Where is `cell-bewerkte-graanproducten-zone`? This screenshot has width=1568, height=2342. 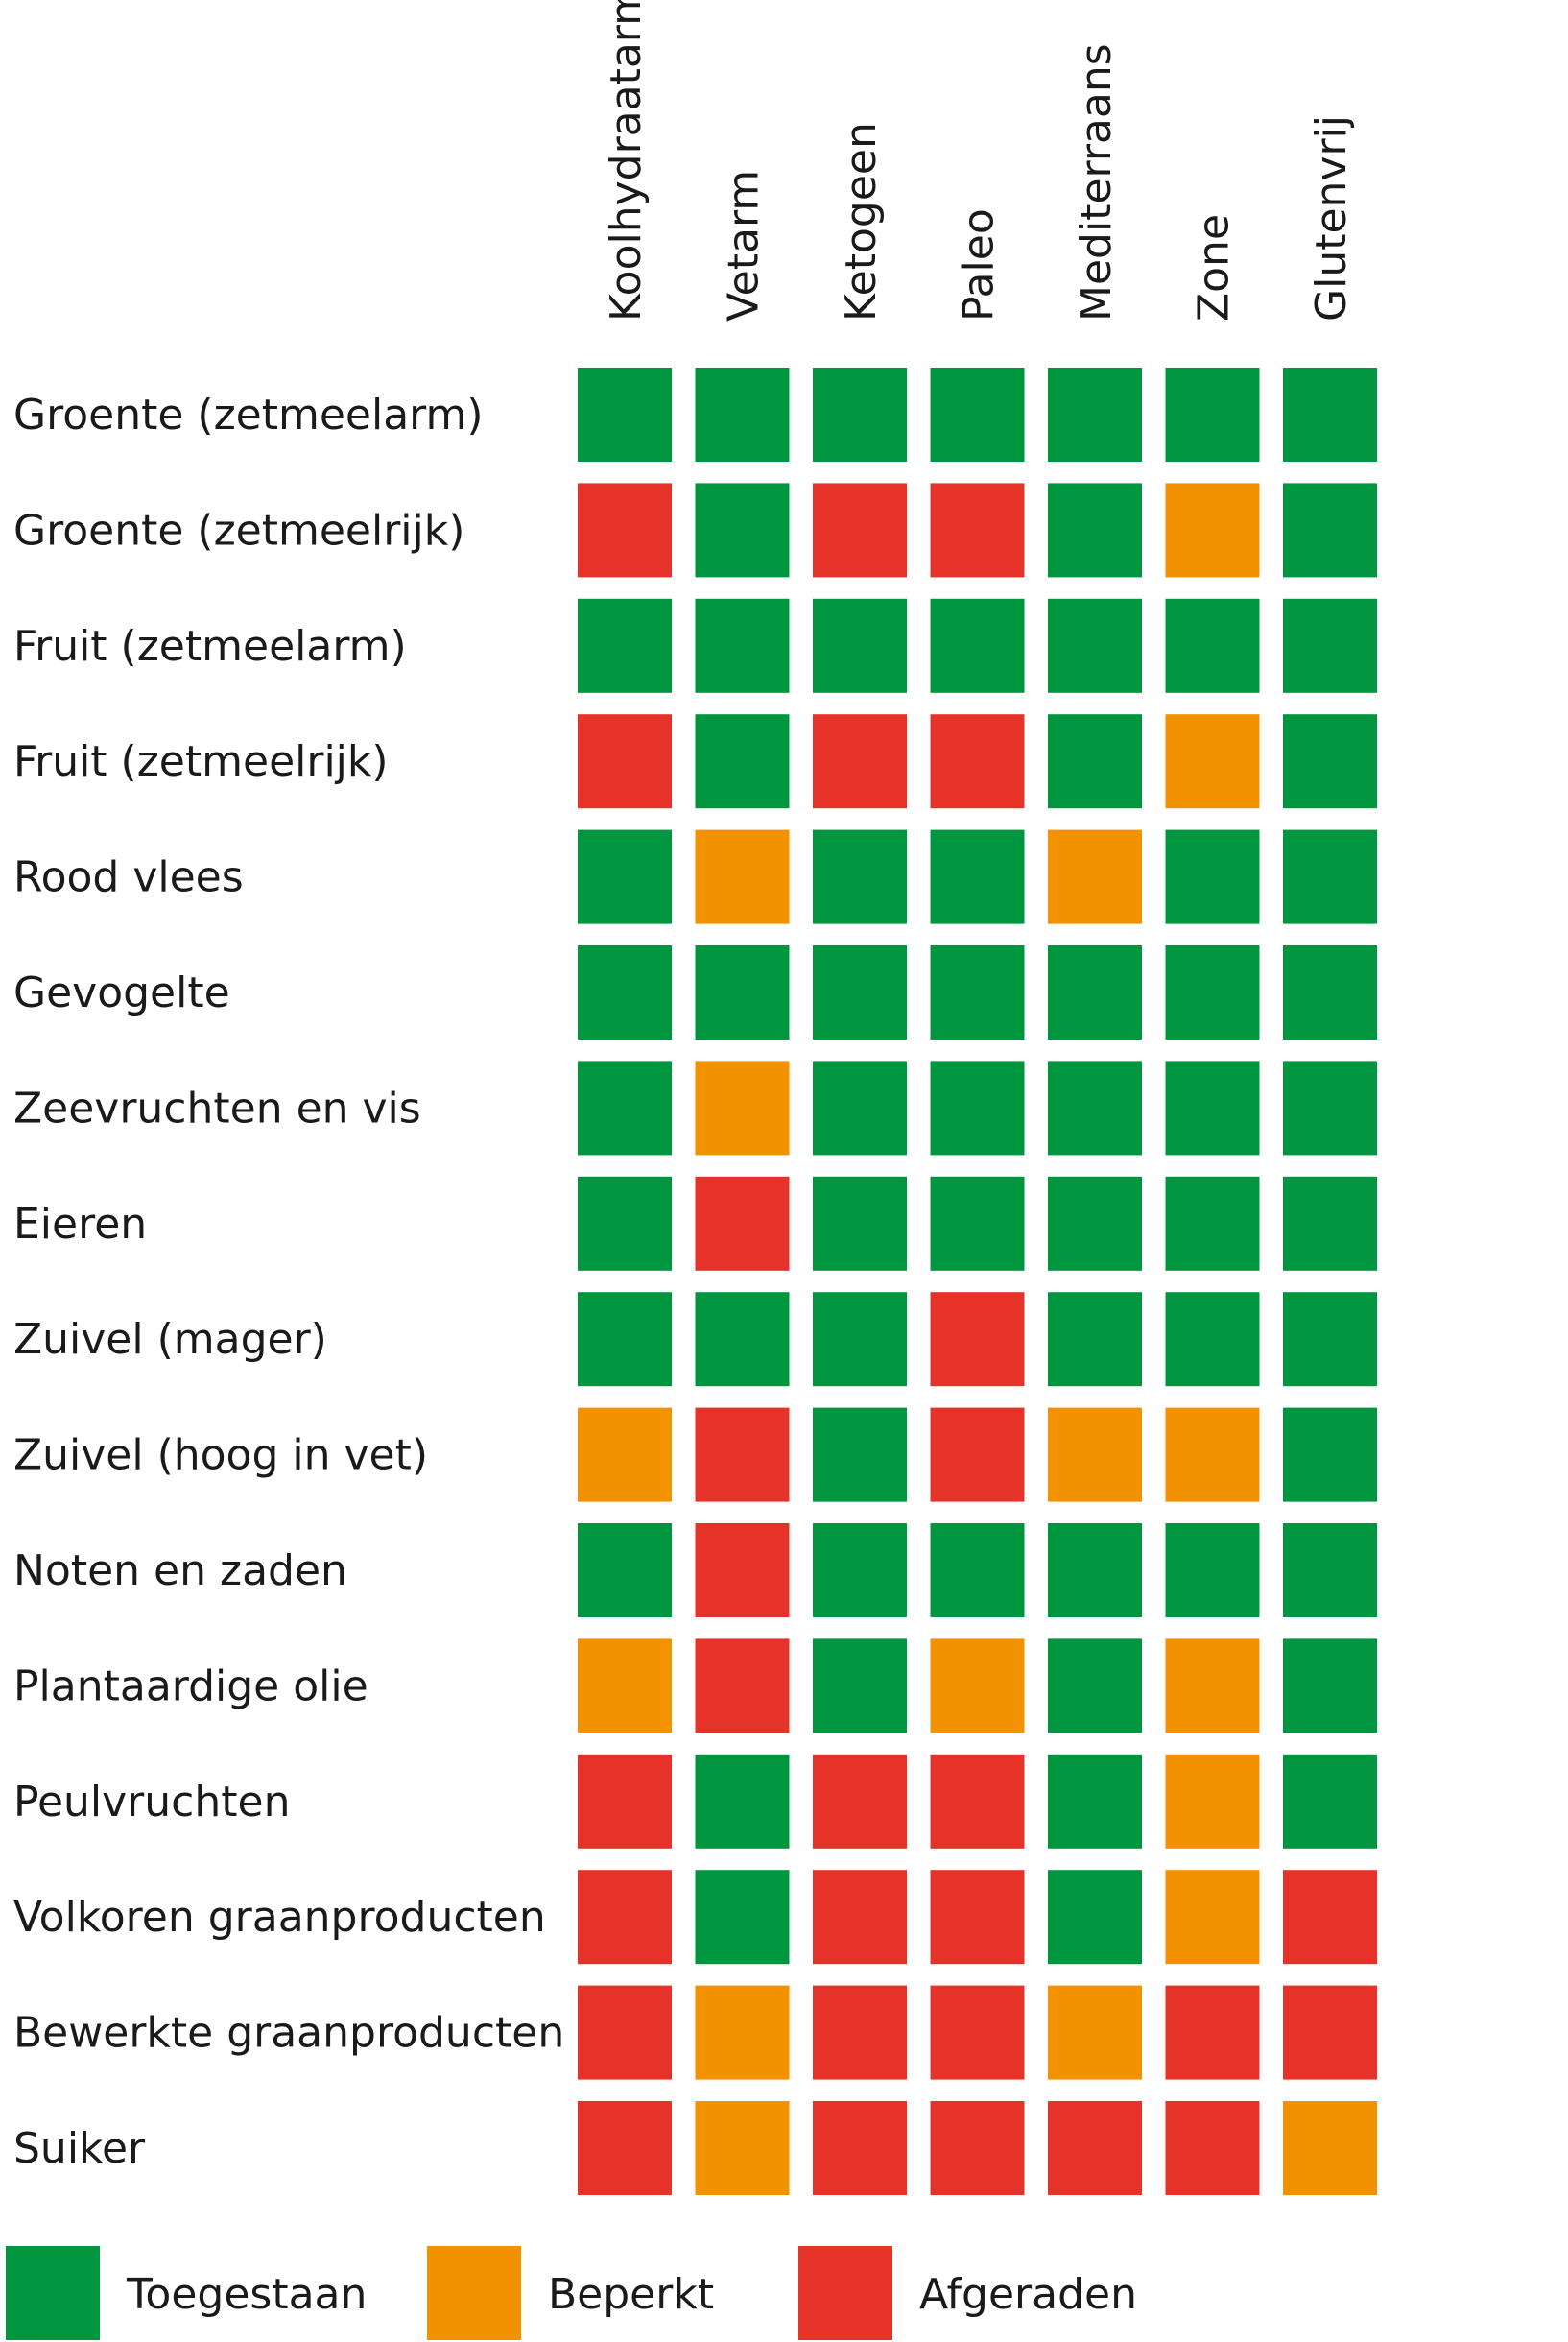 cell-bewerkte-graanproducten-zone is located at coordinates (1212, 2032).